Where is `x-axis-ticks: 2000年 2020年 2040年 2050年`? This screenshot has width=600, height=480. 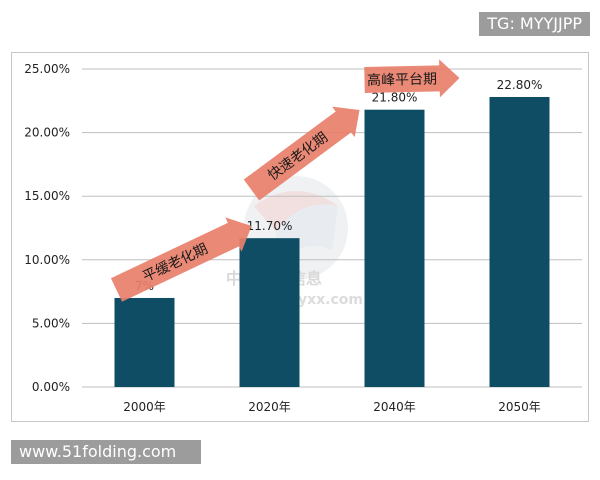
x-axis-ticks: 2000年 2020年 2040年 2050年 is located at coordinates (332, 407).